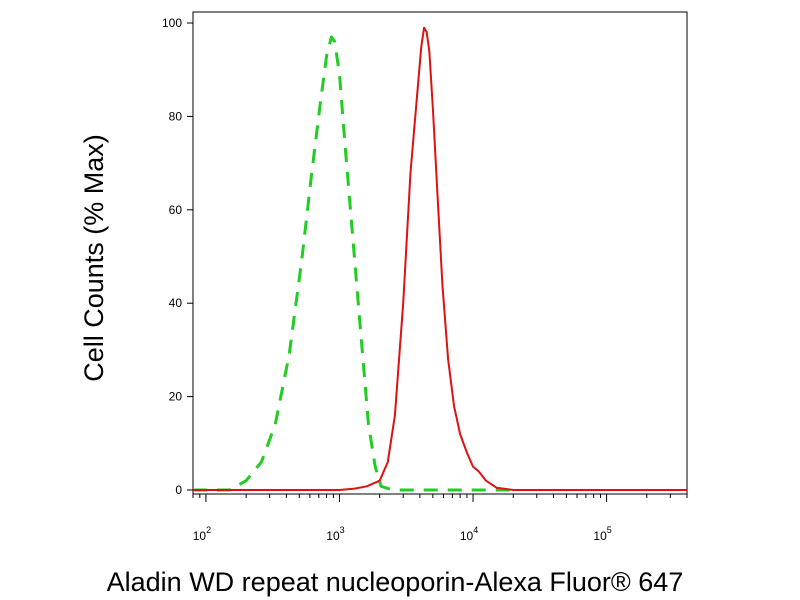 The width and height of the screenshot is (800, 600). Describe the element at coordinates (177, 256) in the screenshot. I see `y-axis: 0 20 40 60 80 100` at that location.